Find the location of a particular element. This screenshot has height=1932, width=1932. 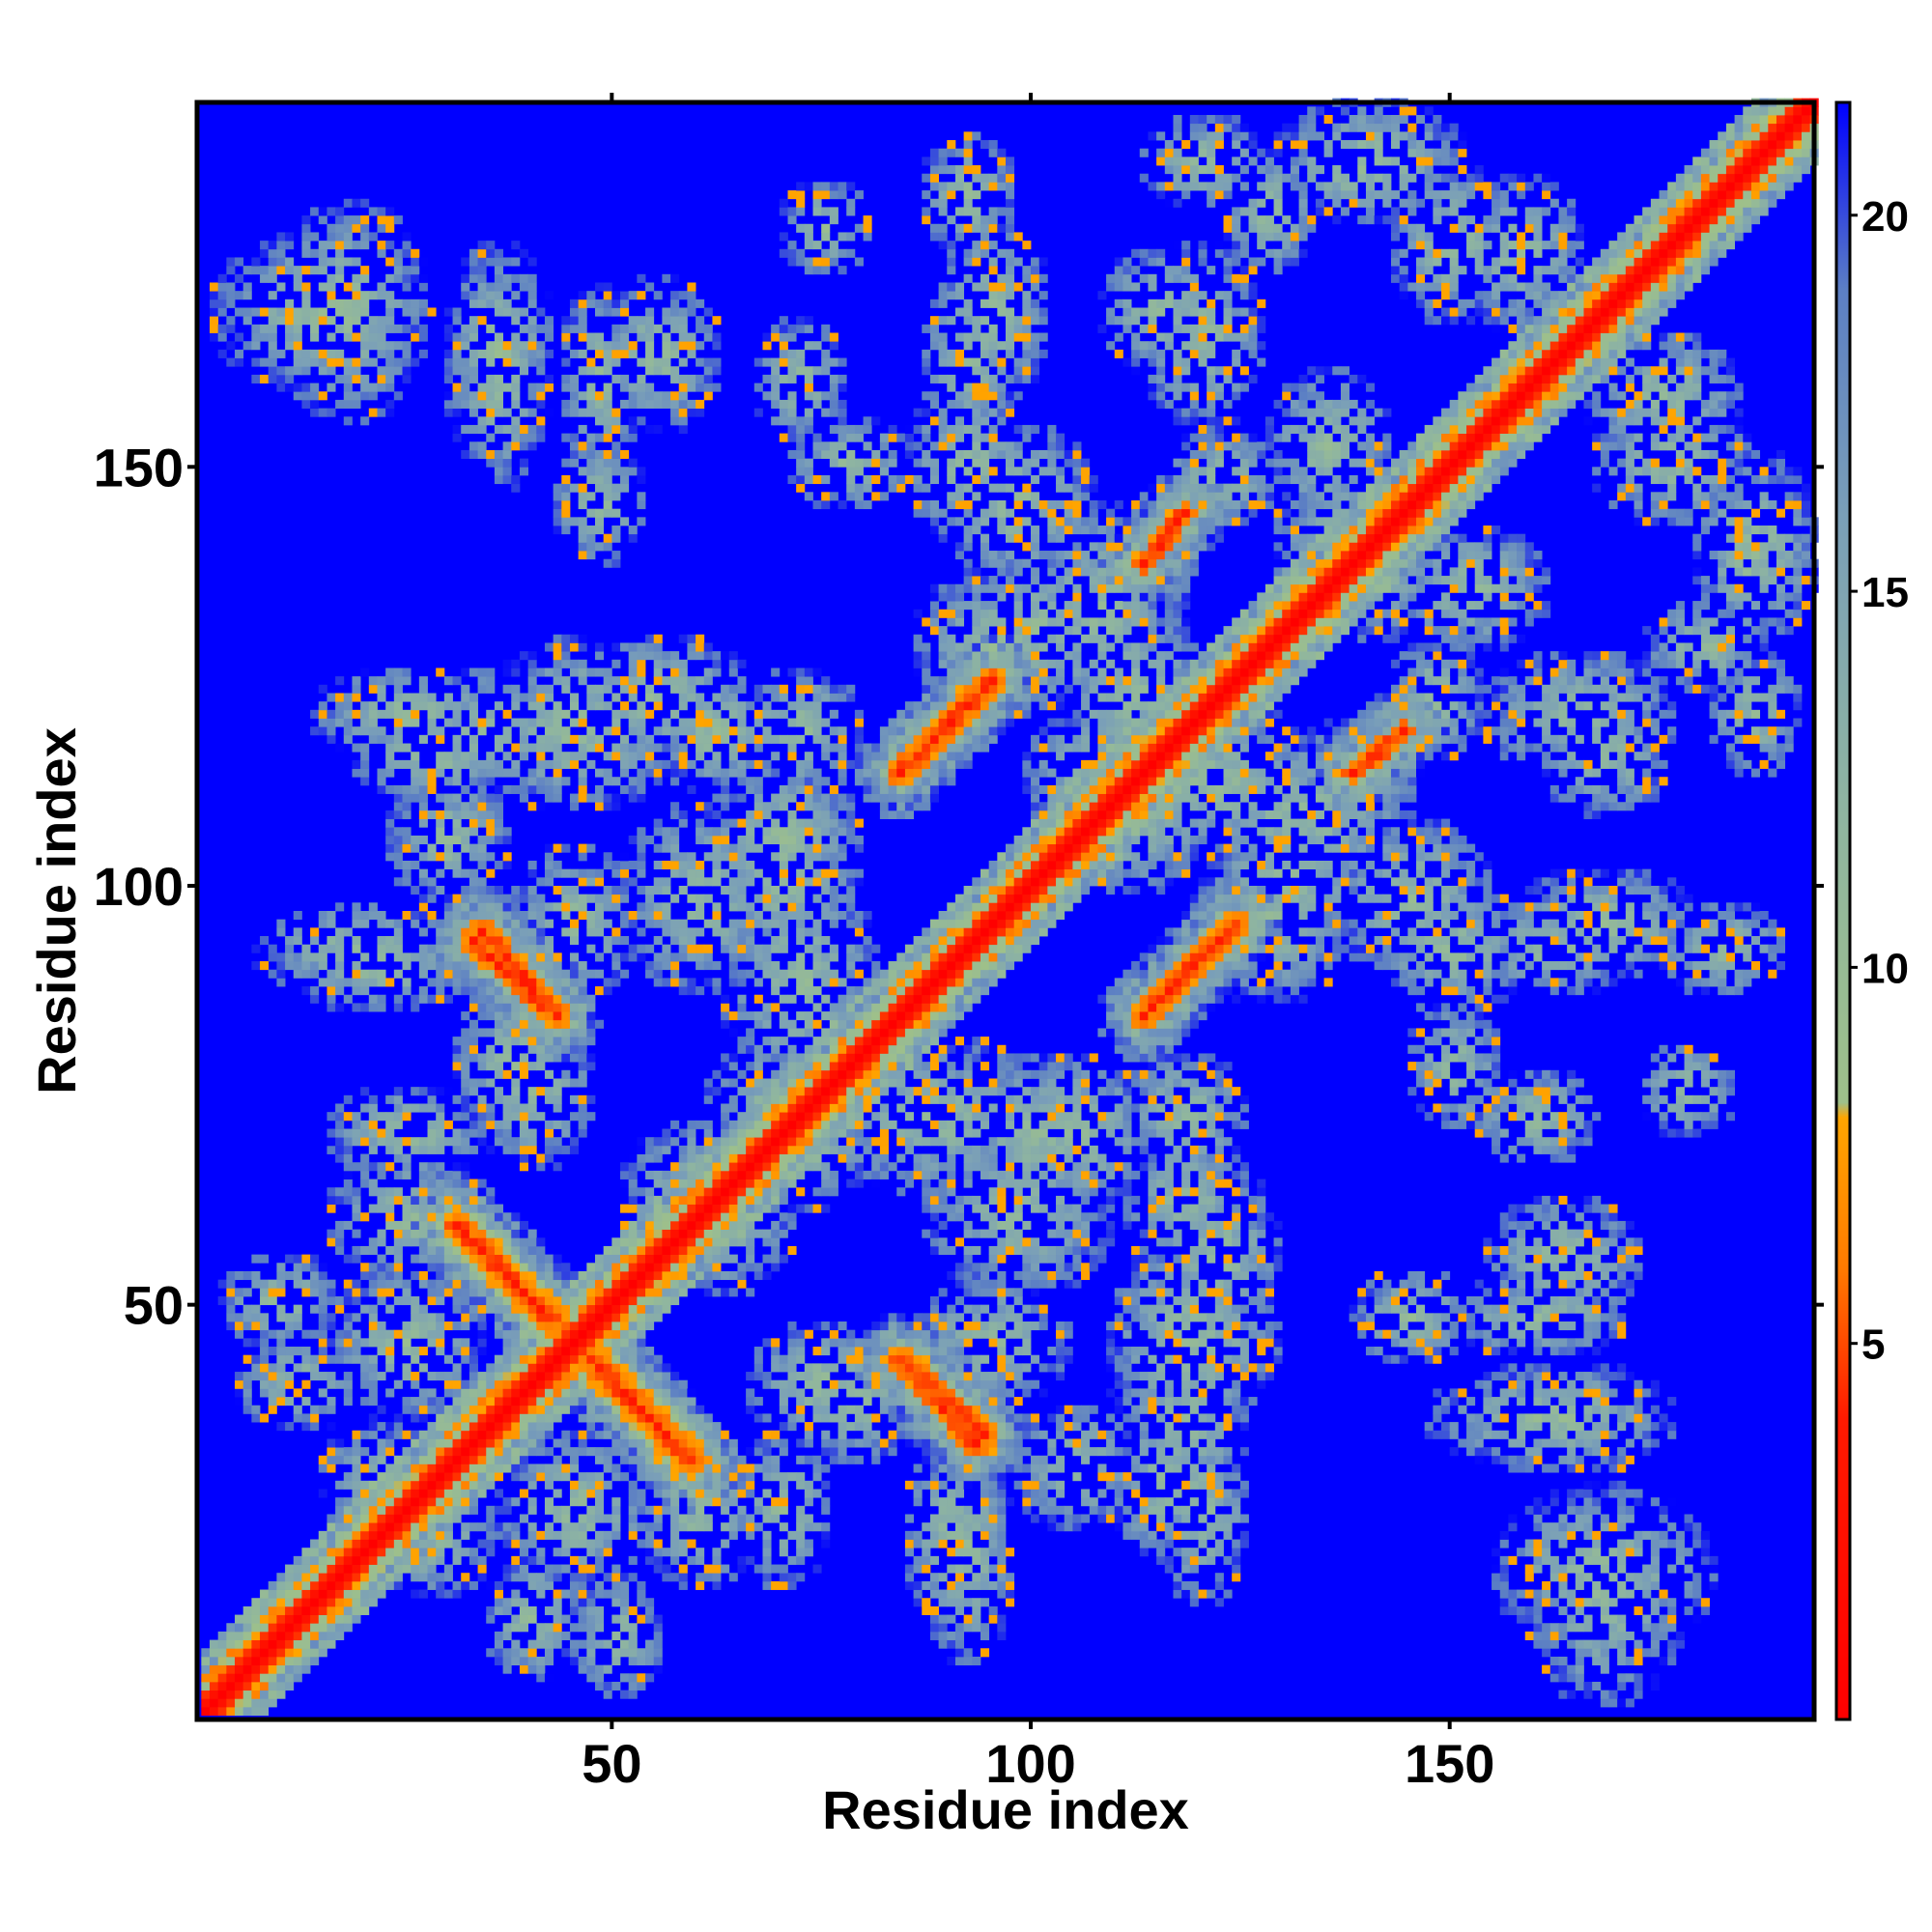

colorbar is located at coordinates (1843, 910).